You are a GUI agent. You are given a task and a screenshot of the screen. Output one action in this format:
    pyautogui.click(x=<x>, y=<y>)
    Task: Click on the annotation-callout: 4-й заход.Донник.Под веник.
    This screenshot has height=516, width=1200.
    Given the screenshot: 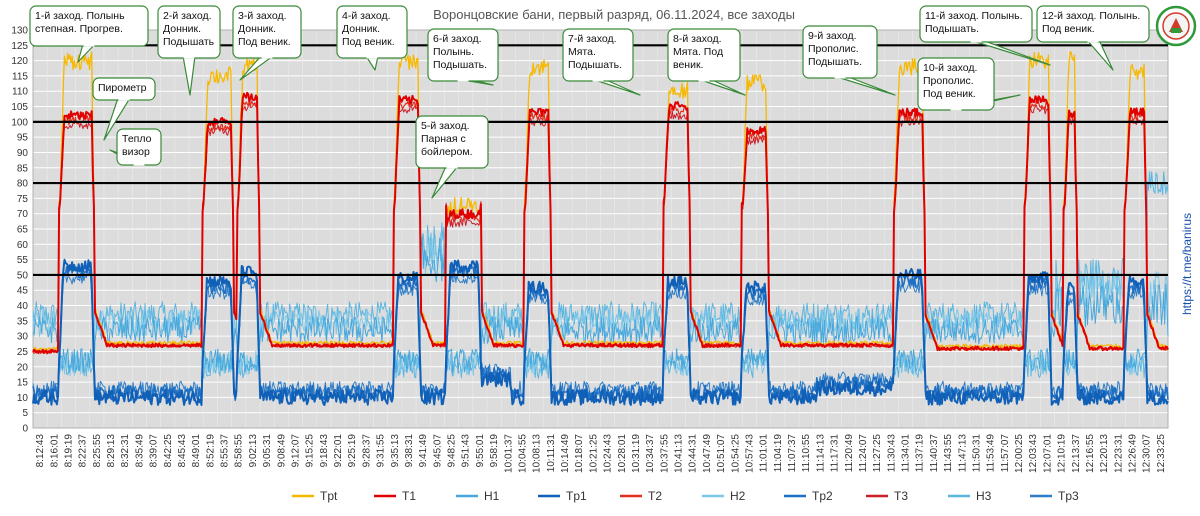 What is the action you would take?
    pyautogui.click(x=372, y=38)
    